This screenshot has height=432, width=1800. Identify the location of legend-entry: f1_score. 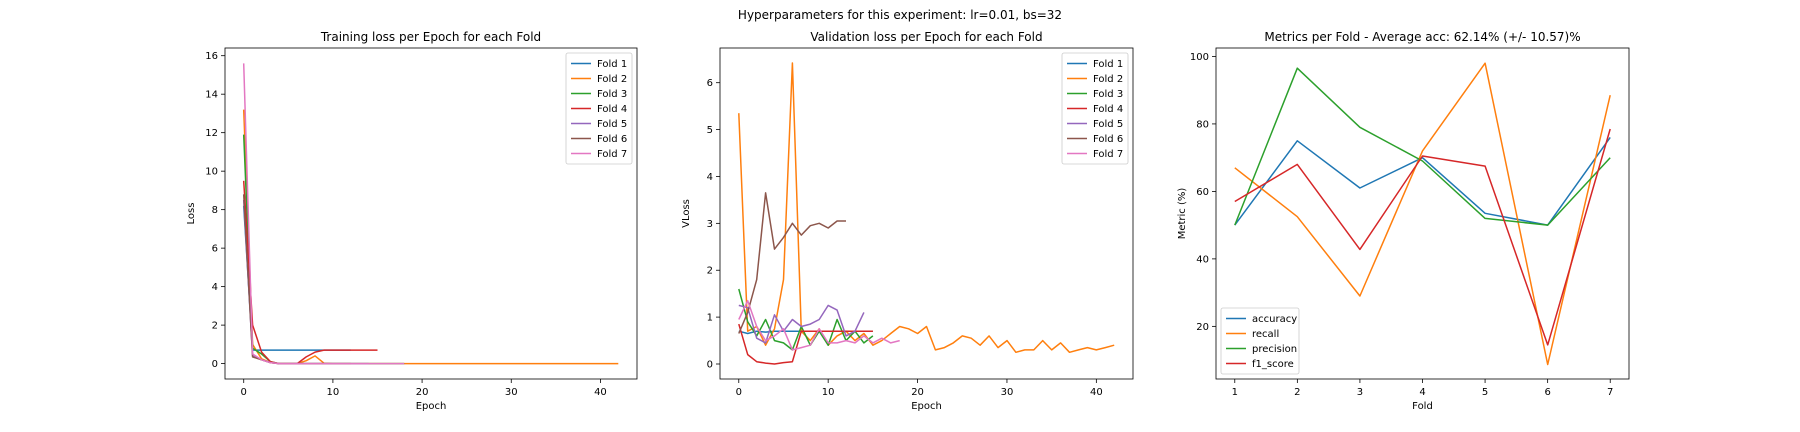
(1273, 364).